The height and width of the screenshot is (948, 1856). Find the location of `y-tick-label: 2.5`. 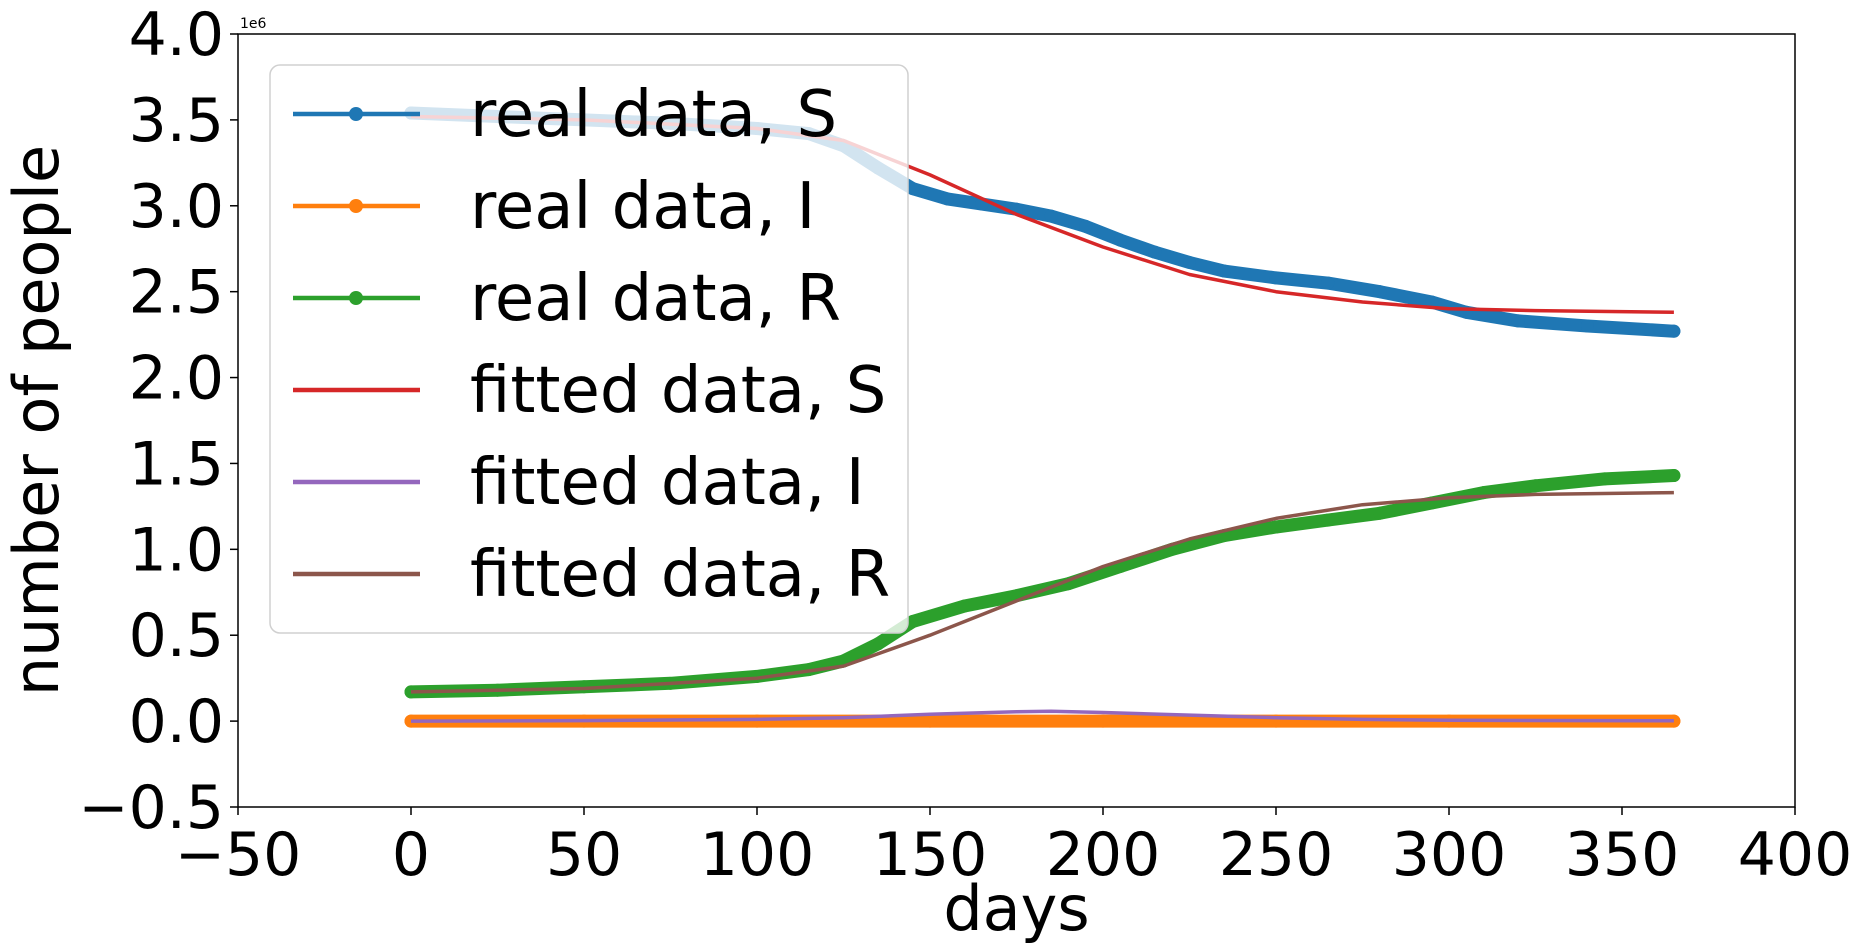

y-tick-label: 2.5 is located at coordinates (176, 293).